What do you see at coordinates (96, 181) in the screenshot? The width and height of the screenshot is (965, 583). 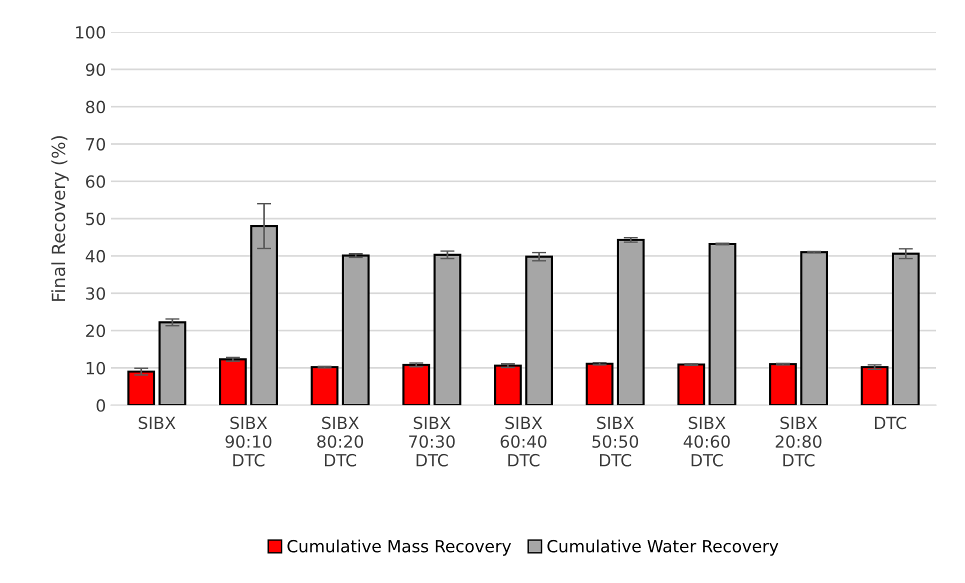 I see `y-tick-label: 60` at bounding box center [96, 181].